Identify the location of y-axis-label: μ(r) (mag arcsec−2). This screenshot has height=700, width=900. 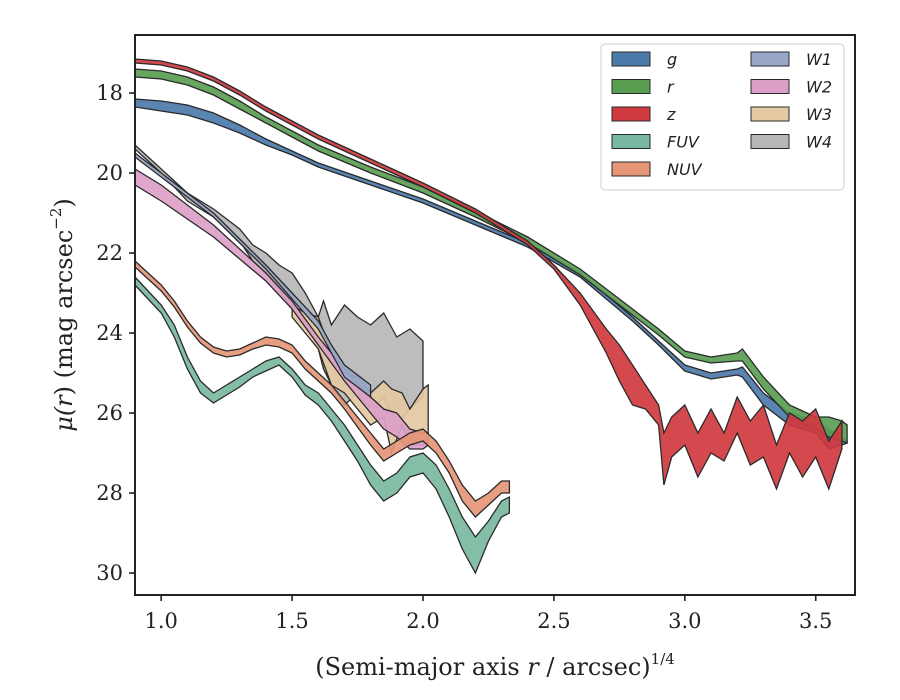
(62, 315).